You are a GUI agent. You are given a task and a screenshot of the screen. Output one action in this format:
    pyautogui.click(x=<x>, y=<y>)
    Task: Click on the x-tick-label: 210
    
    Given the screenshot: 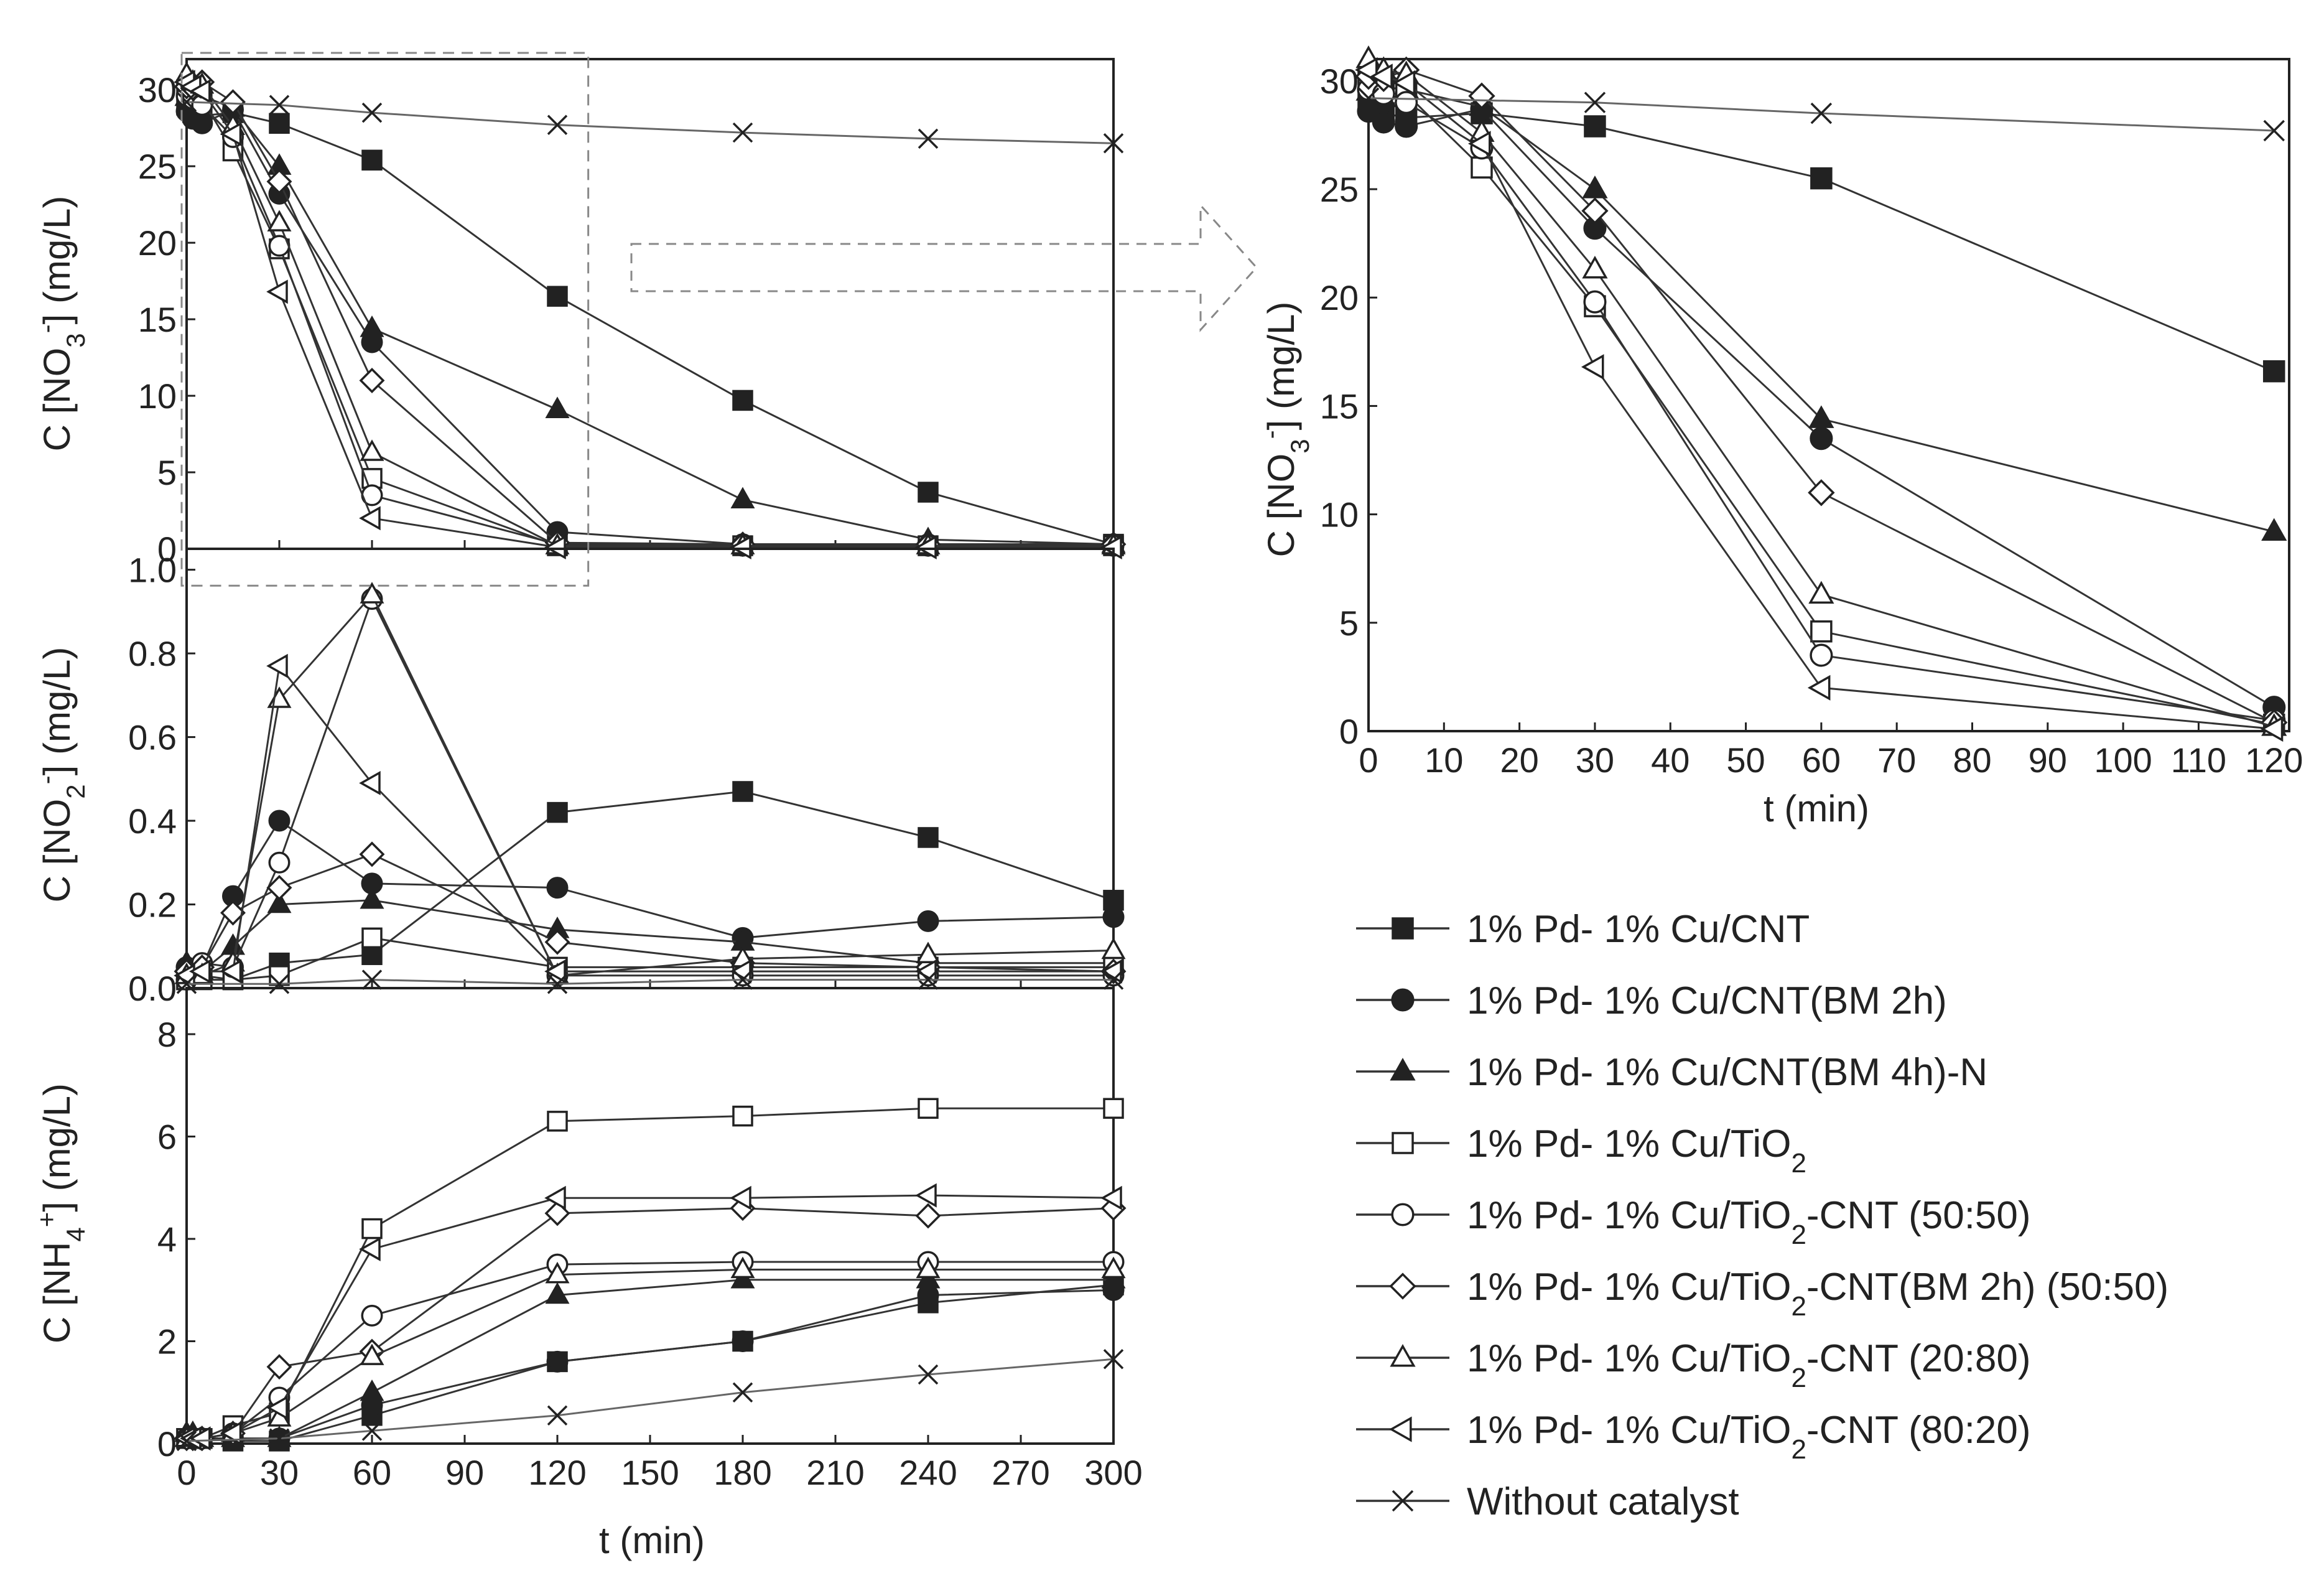 What is the action you would take?
    pyautogui.click(x=835, y=1473)
    